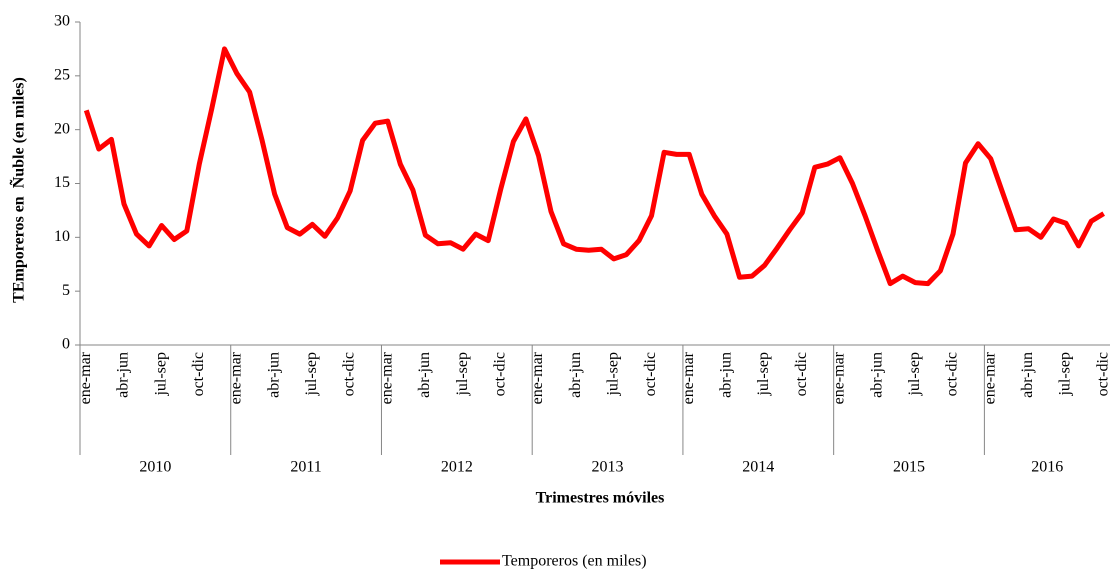 The image size is (1111, 573). Describe the element at coordinates (18, 190) in the screenshot. I see `y-axis-title: TEmporeros en Ñuble (en miles)` at that location.